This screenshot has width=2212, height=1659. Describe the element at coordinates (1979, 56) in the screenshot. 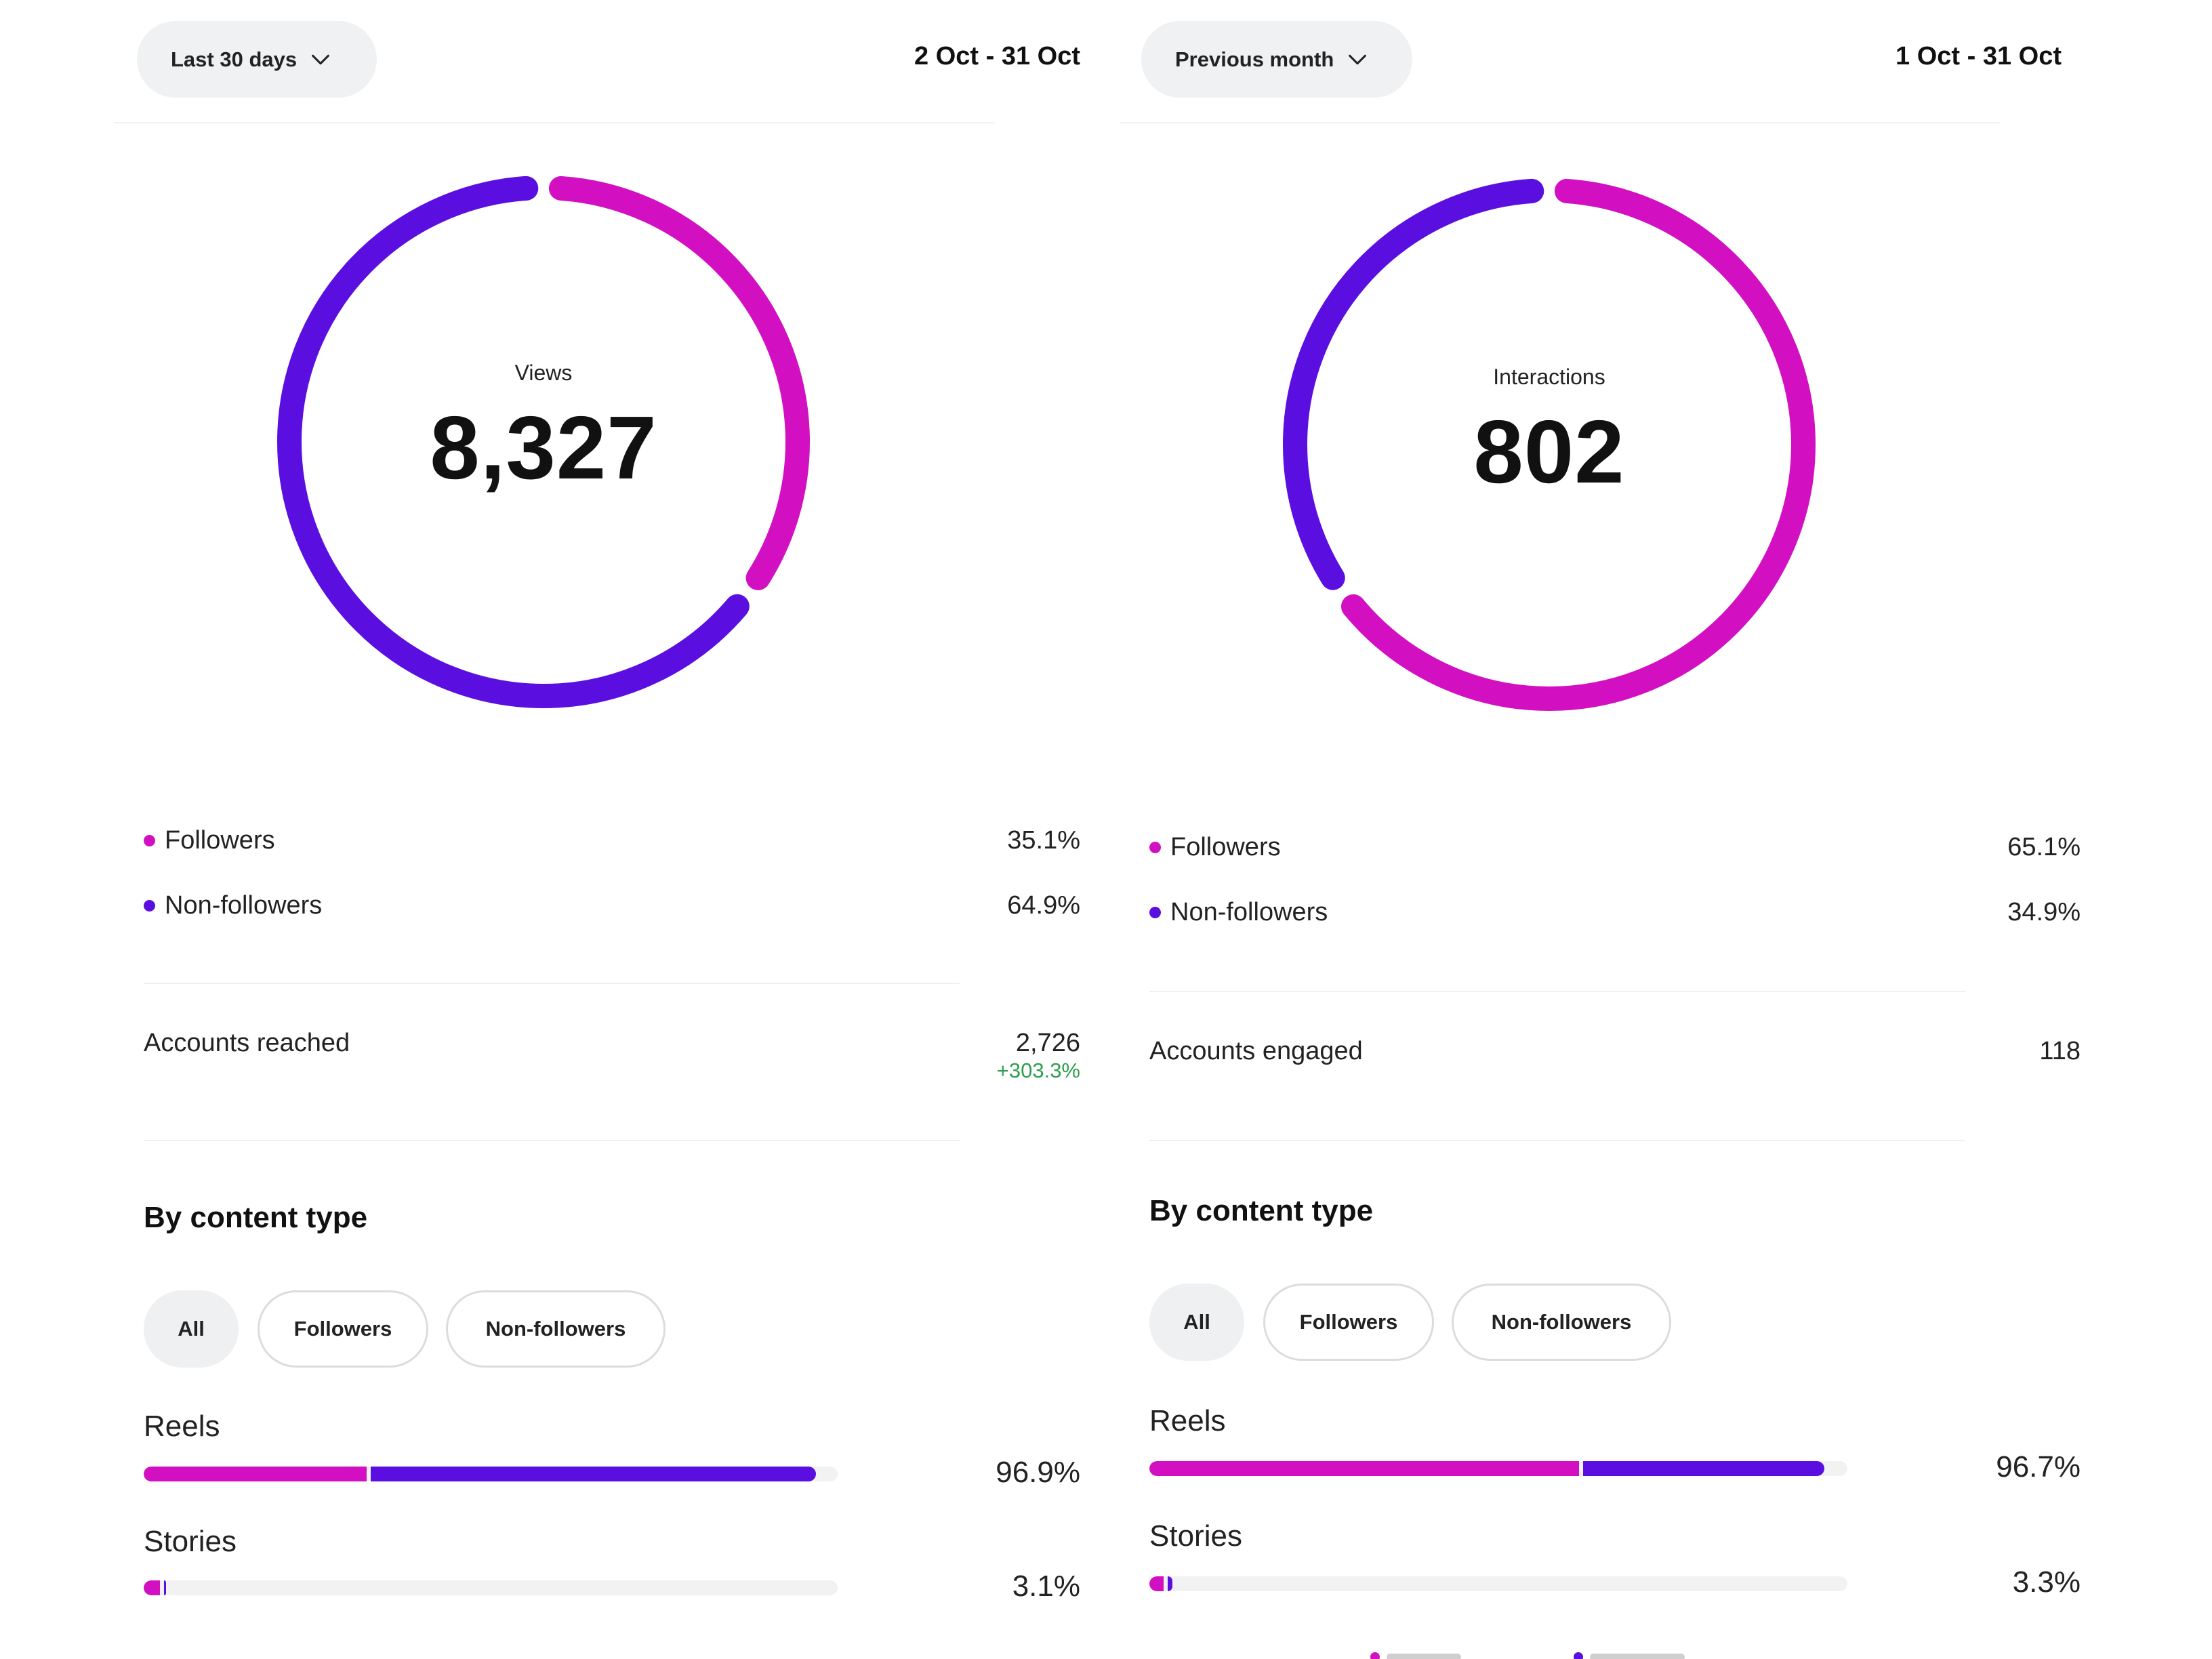

I see `date-range-text: 1 Oct - 31 Oct` at that location.